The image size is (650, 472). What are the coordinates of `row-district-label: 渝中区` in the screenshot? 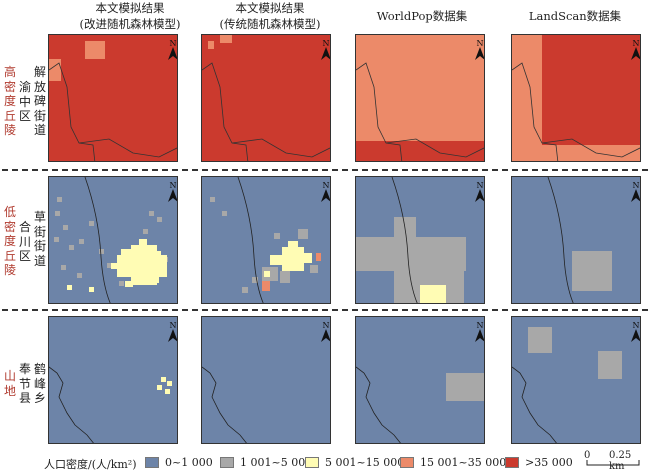 It's located at (24, 101).